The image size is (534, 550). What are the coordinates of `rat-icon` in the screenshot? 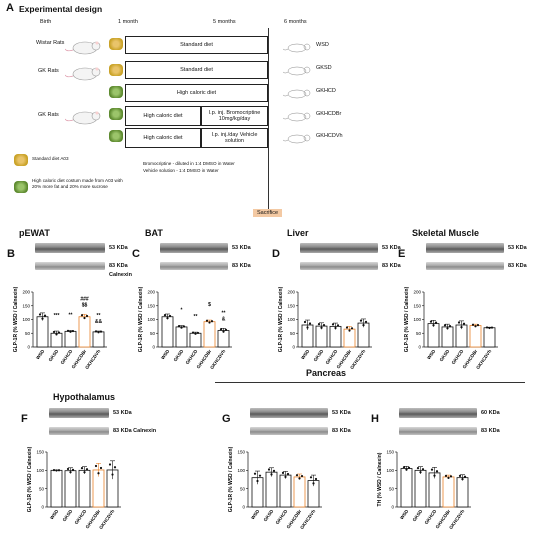 It's located at (84, 75).